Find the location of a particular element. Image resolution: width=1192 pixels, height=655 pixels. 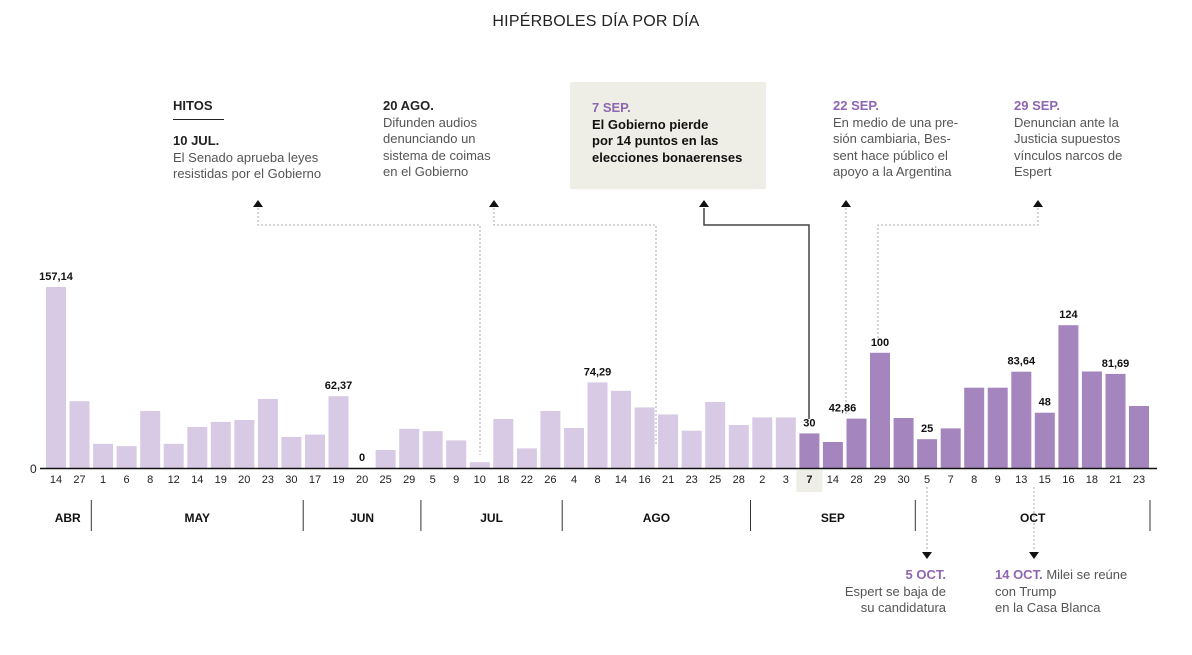

annotation-line: vínculos narcos de is located at coordinates (1068, 155).